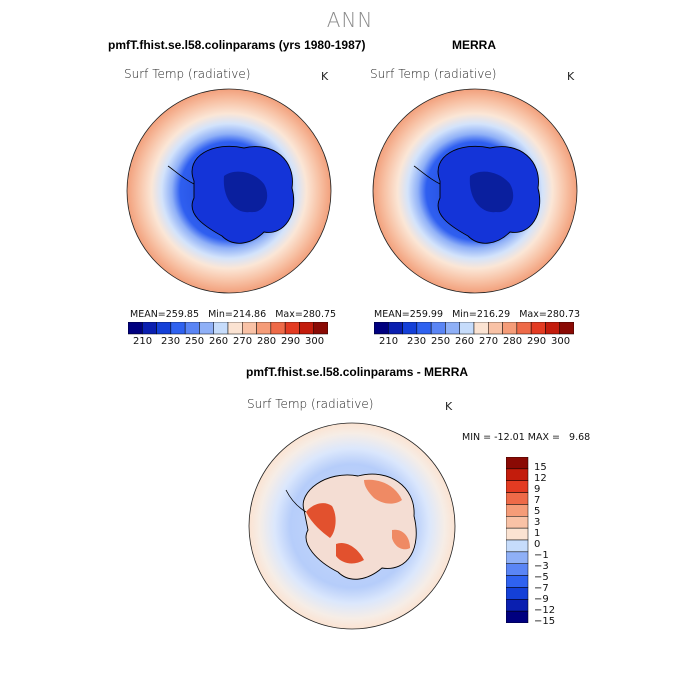 This screenshot has width=700, height=700. What do you see at coordinates (545, 610) in the screenshot?
I see `diff-colorbar-tick: −12` at bounding box center [545, 610].